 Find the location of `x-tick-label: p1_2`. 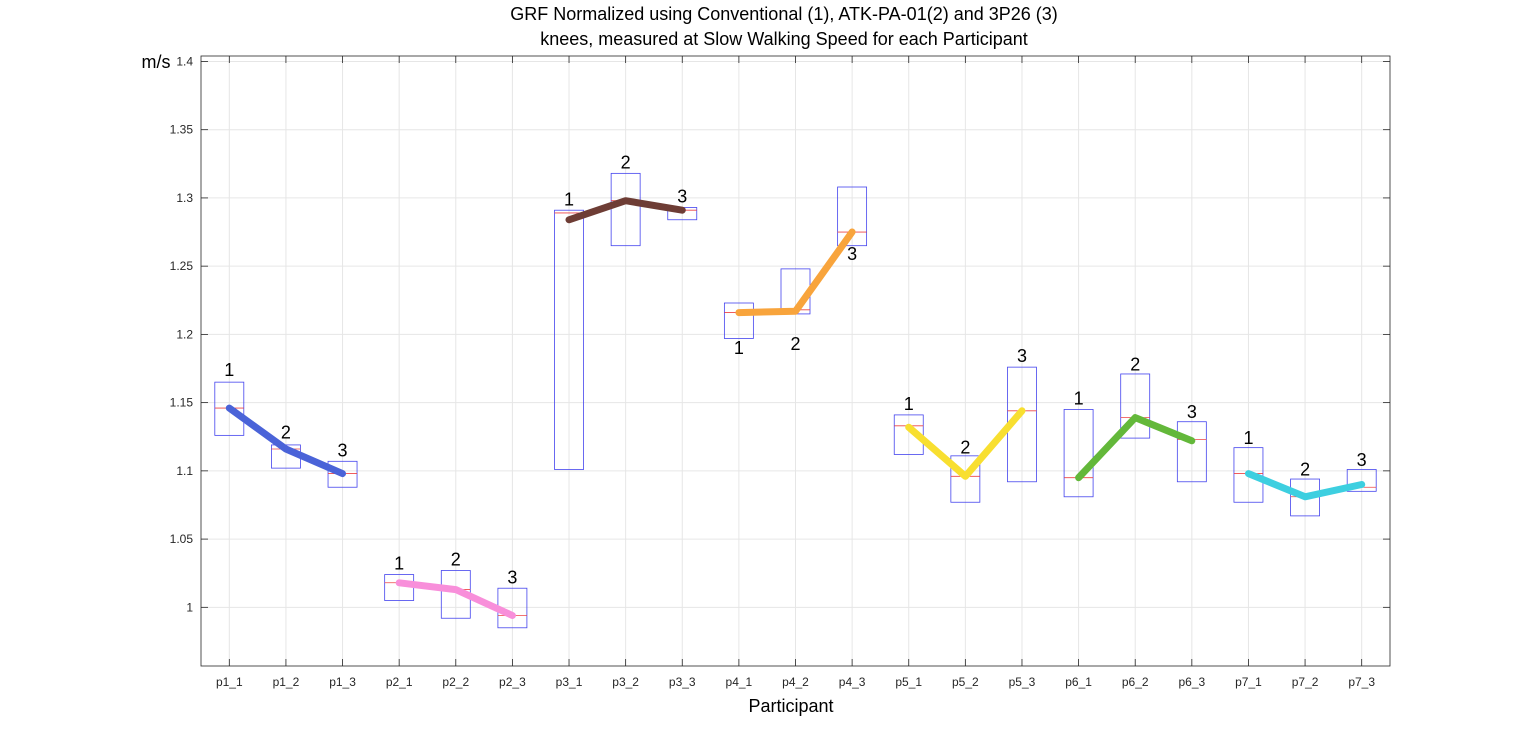

x-tick-label: p1_2 is located at coordinates (286, 682).